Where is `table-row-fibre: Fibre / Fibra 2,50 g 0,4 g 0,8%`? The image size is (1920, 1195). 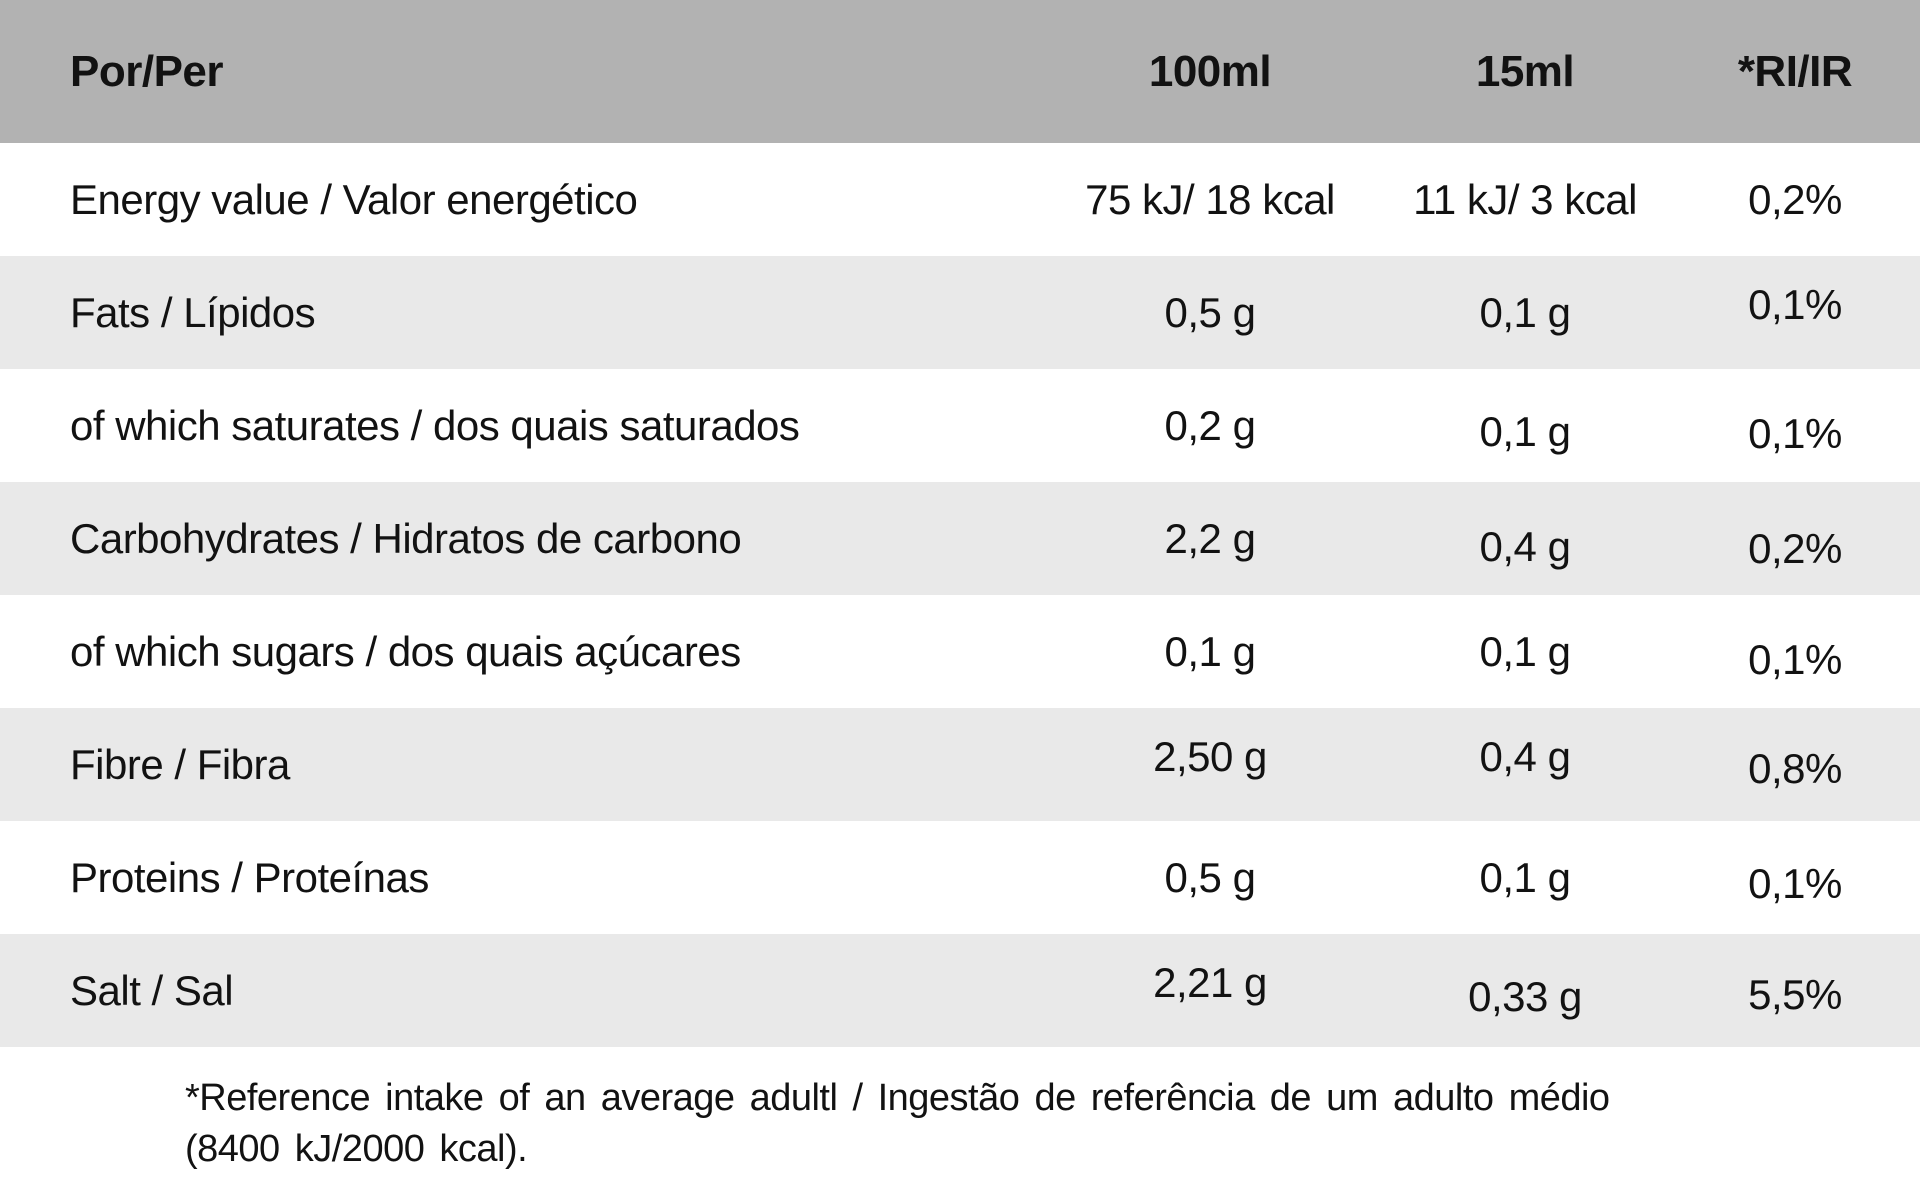 table-row-fibre: Fibre / Fibra 2,50 g 0,4 g 0,8% is located at coordinates (960, 764).